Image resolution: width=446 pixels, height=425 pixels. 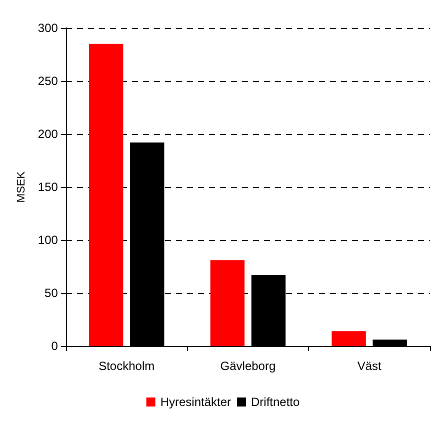 I want to click on y-tick-label: 150, so click(x=48, y=187).